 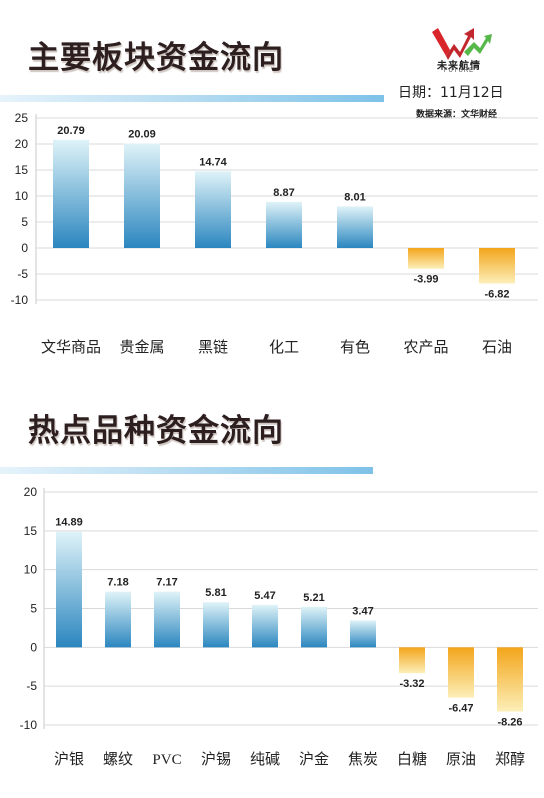 I want to click on x-category-label: 黑链, so click(x=213, y=347).